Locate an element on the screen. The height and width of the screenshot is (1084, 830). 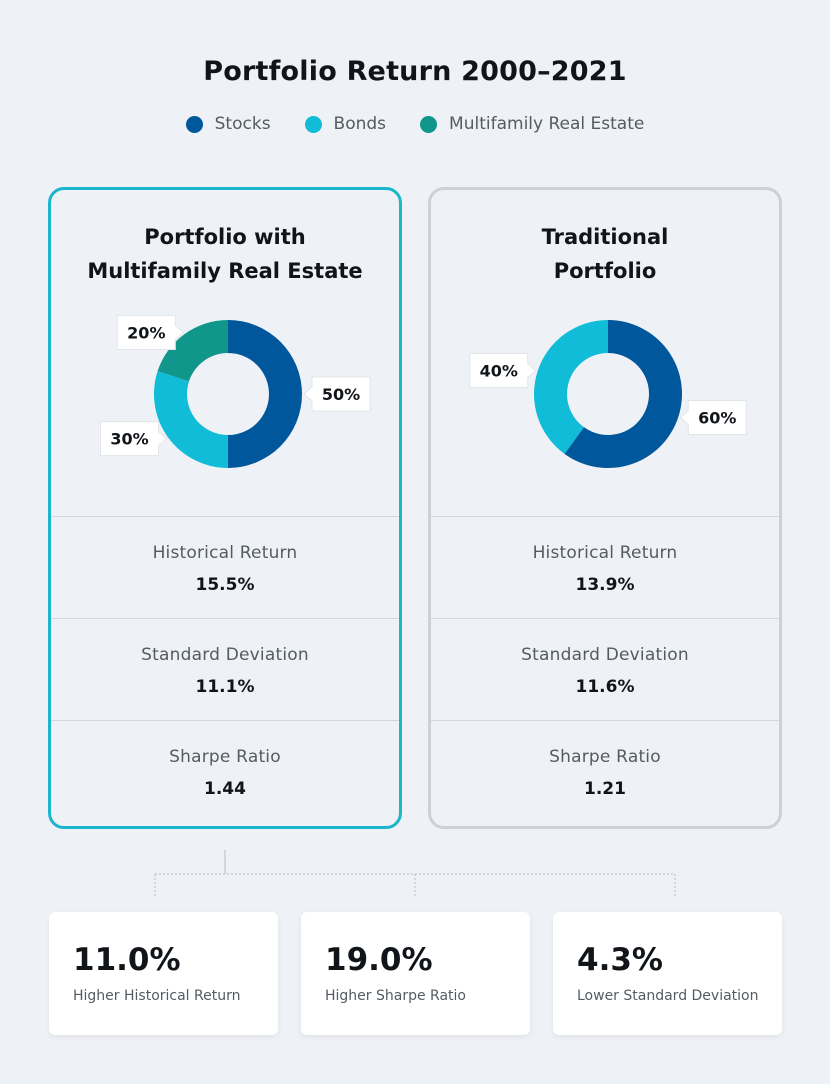
slice-label: 30% is located at coordinates (129, 439).